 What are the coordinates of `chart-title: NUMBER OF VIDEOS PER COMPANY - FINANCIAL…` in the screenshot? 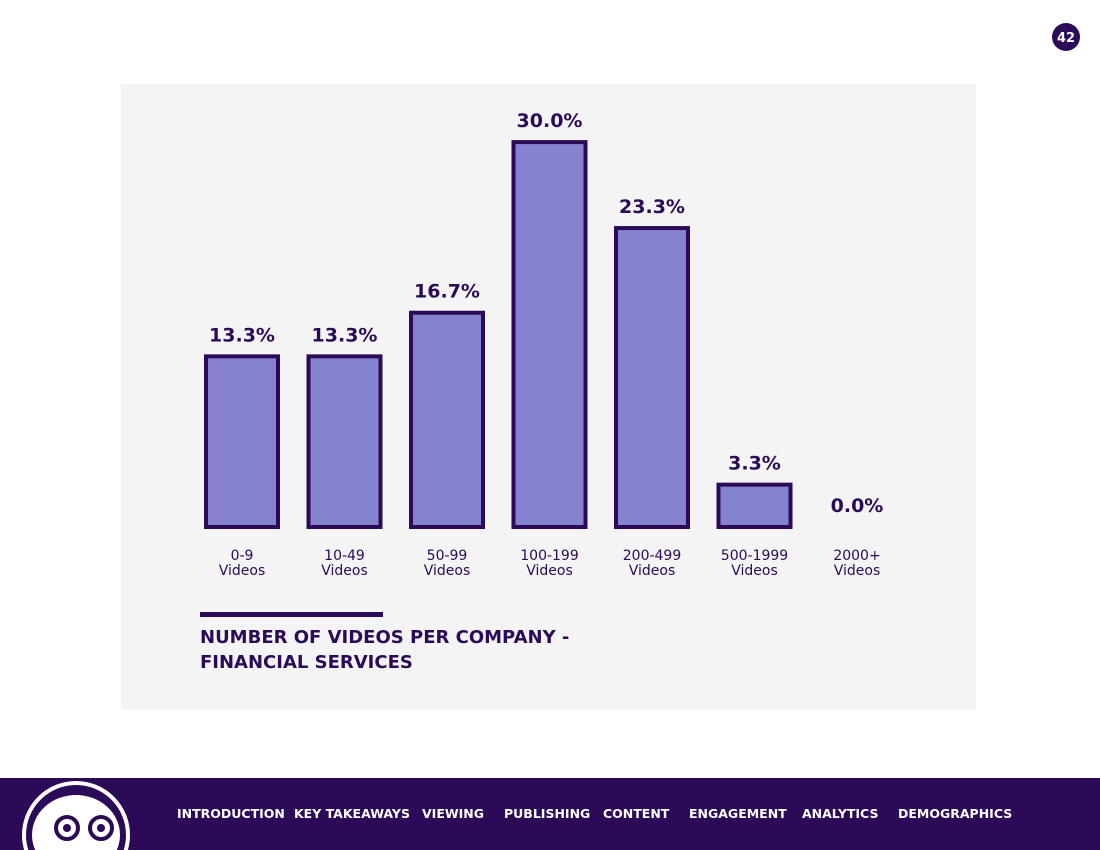 It's located at (385, 650).